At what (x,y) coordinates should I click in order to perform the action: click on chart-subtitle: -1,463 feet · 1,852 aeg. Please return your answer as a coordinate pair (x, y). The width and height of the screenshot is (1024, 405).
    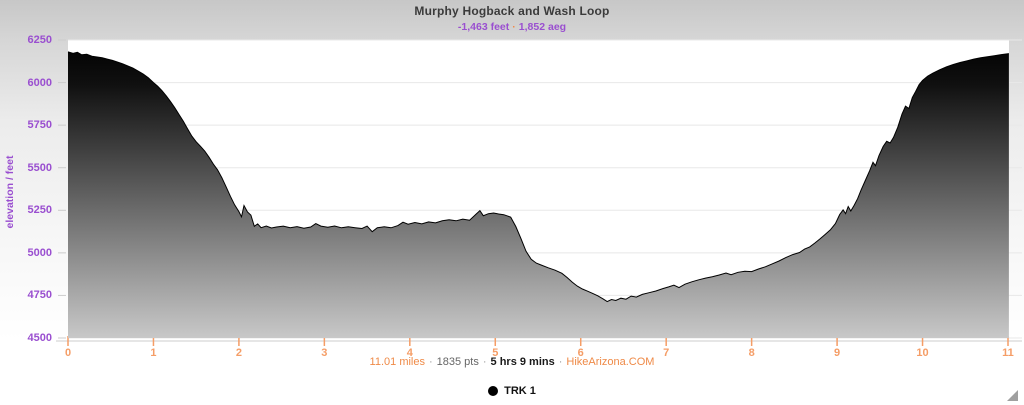
    Looking at the image, I should click on (512, 27).